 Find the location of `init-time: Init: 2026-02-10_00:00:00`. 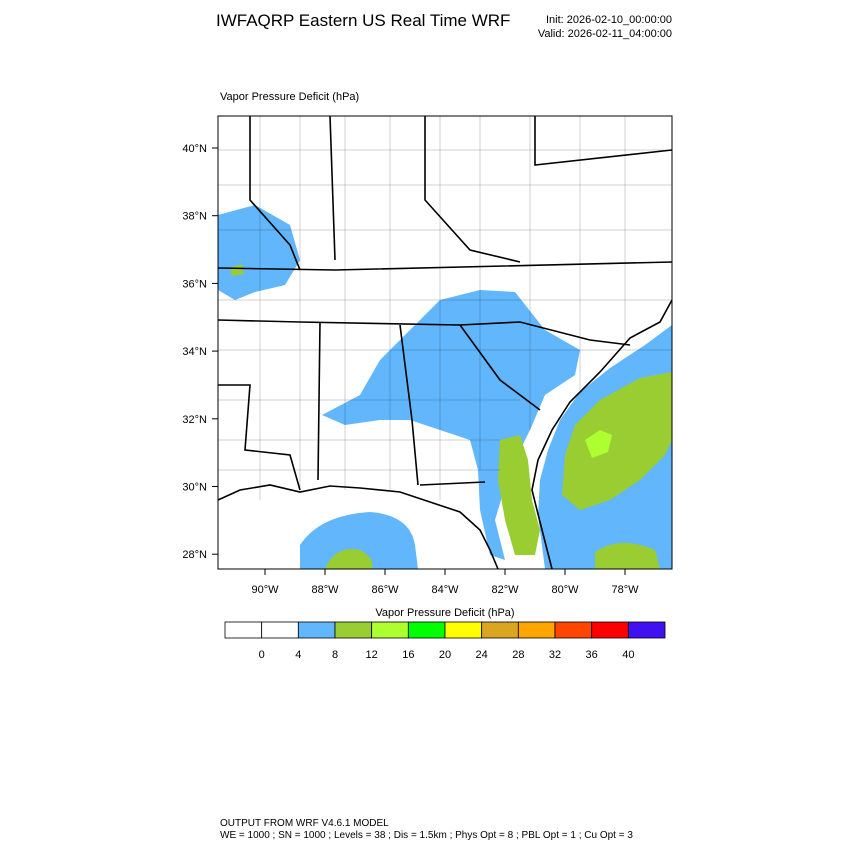

init-time: Init: 2026-02-10_00:00:00 is located at coordinates (609, 20).